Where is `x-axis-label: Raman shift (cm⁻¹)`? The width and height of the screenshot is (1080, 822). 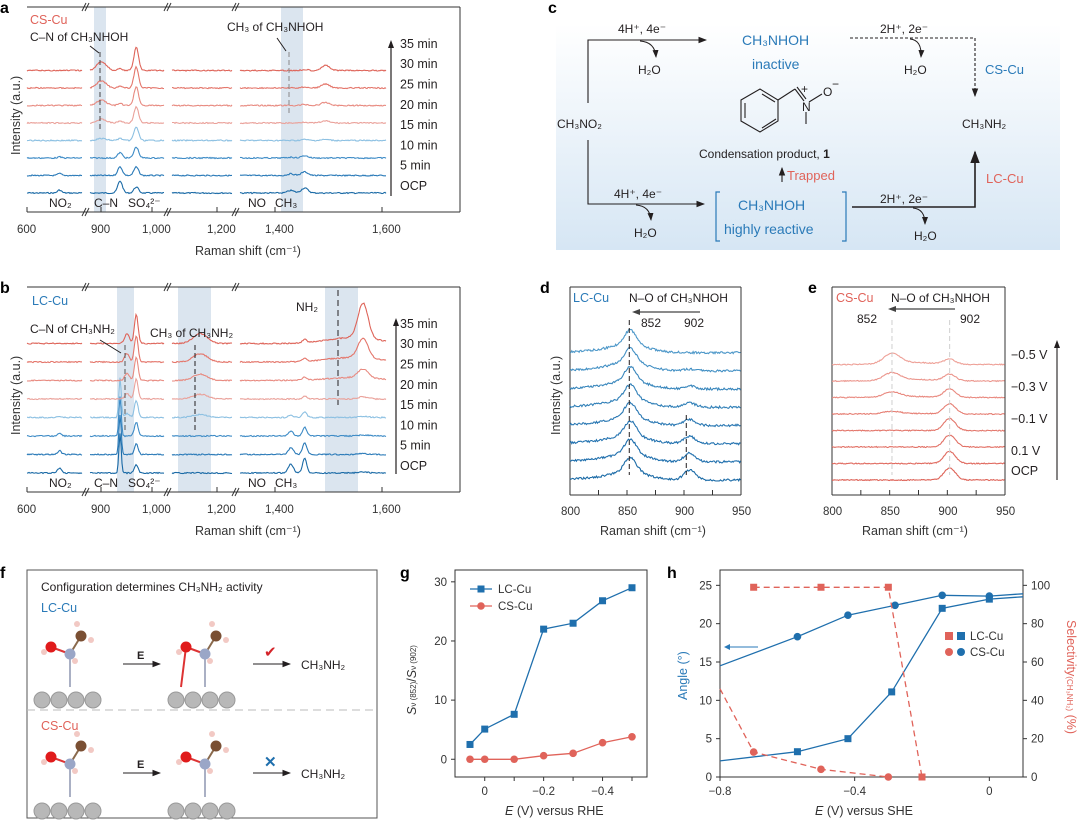 x-axis-label: Raman shift (cm⁻¹) is located at coordinates (915, 531).